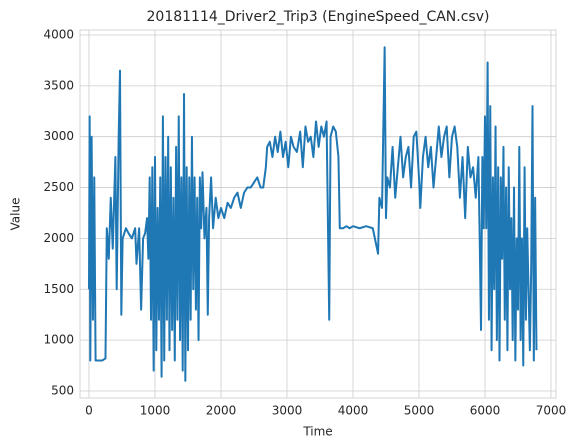 This screenshot has height=448, width=577. I want to click on x-tick-label: 5000, so click(419, 411).